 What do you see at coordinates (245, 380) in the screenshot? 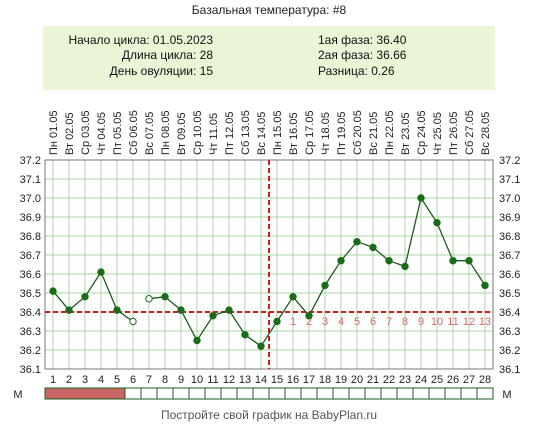
I see `day-number-label: 13` at bounding box center [245, 380].